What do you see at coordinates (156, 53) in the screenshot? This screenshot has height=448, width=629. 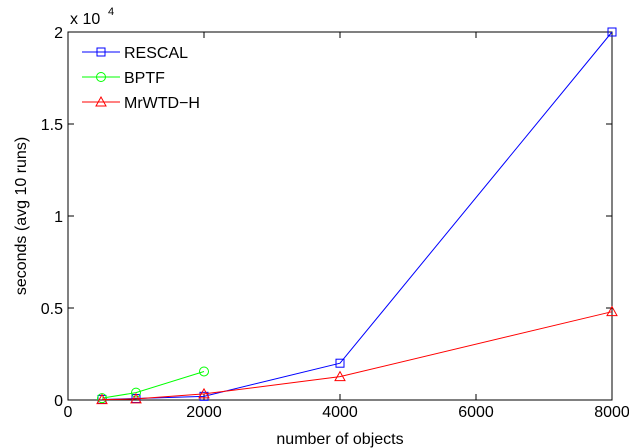 I see `legend-label-rescal: RESCAL` at bounding box center [156, 53].